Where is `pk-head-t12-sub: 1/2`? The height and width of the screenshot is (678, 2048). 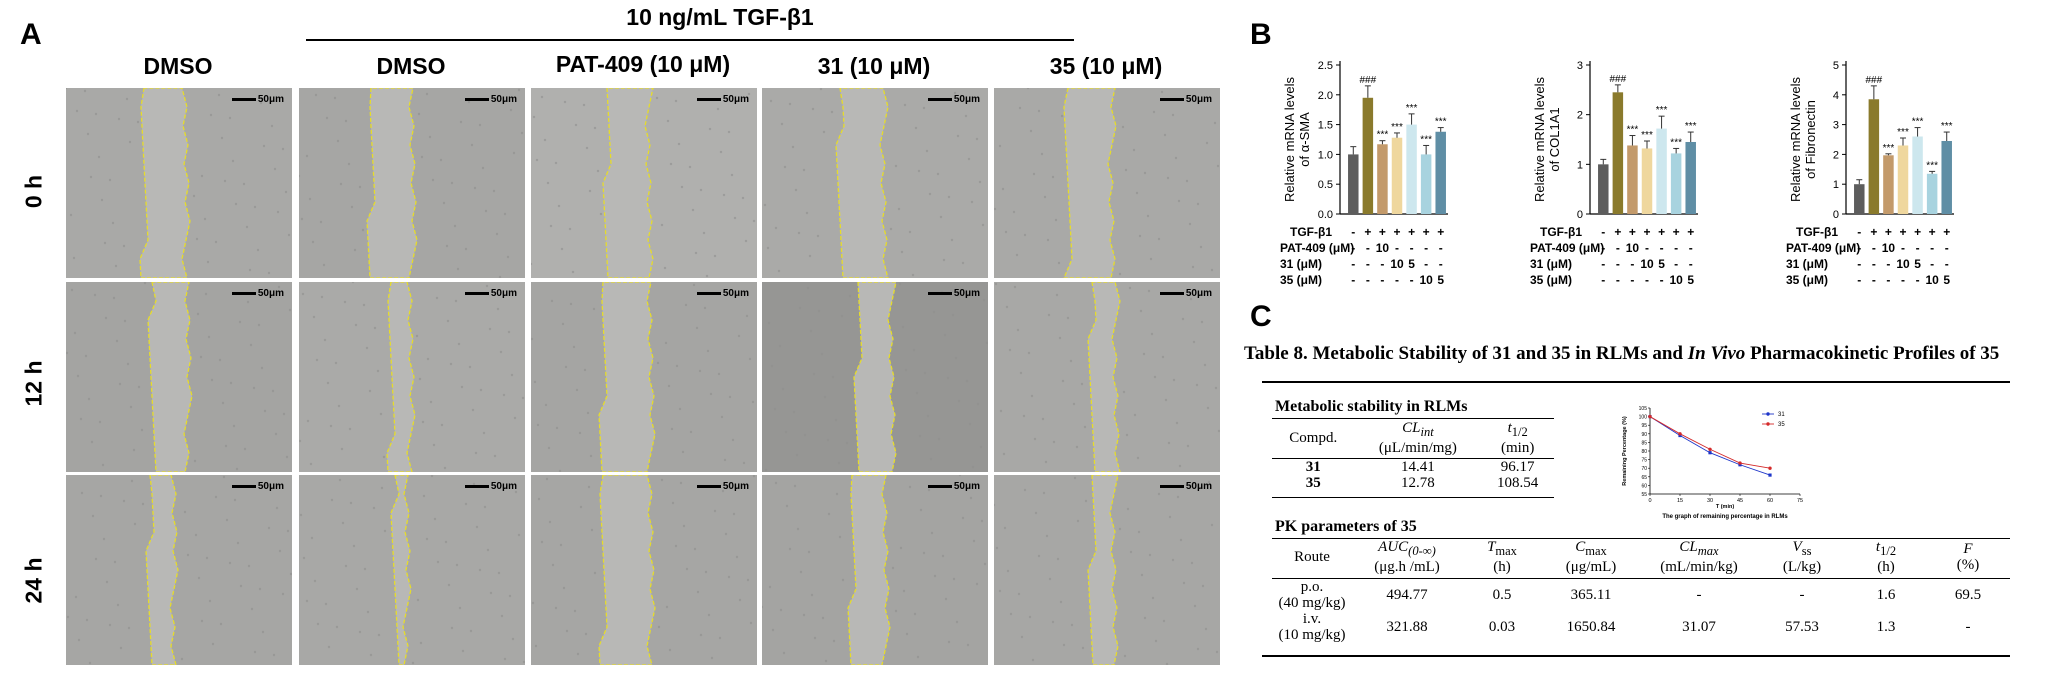
pk-head-t12-sub: 1/2 is located at coordinates (1888, 551).